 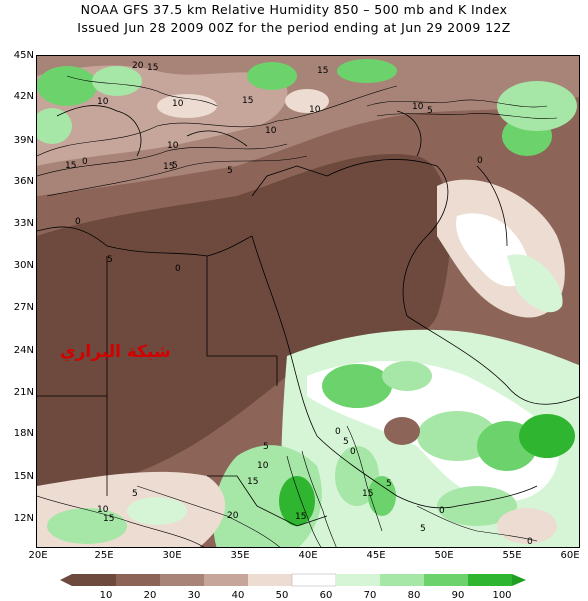 I want to click on lat-label: 39N, so click(x=23, y=140).